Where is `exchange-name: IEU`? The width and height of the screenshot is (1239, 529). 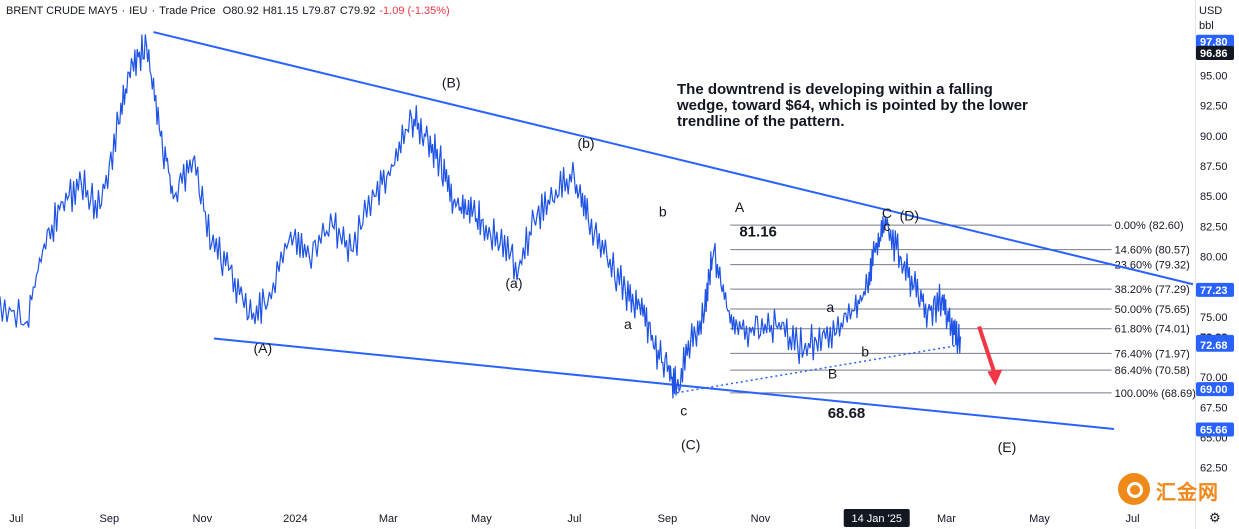
exchange-name: IEU is located at coordinates (138, 11).